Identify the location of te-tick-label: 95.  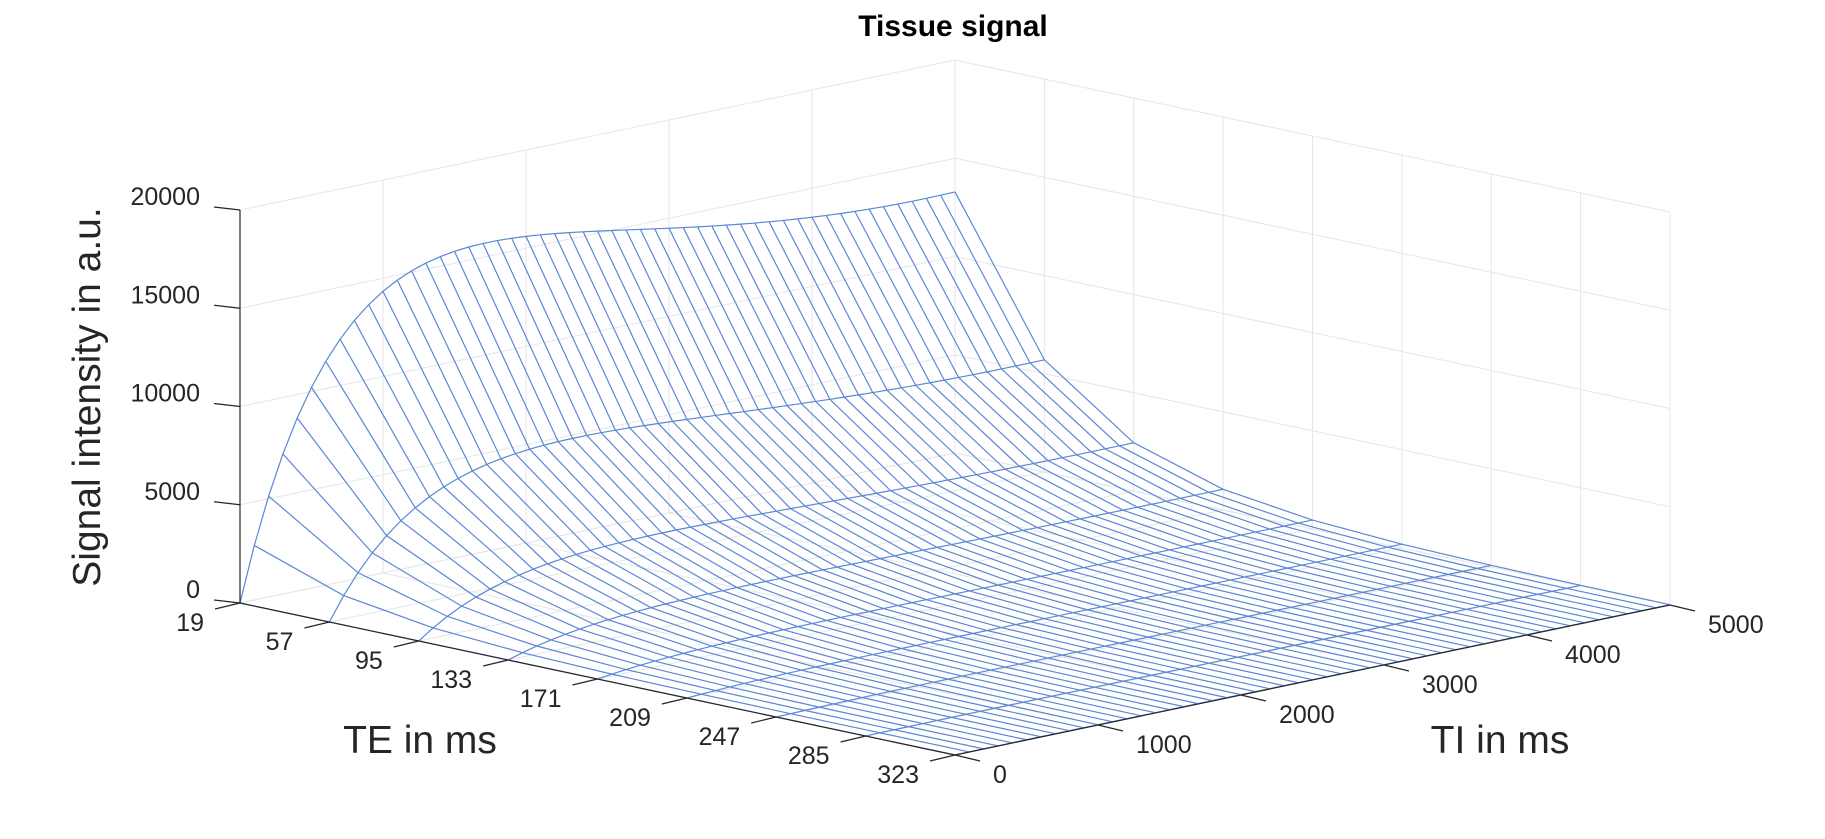
(369, 661).